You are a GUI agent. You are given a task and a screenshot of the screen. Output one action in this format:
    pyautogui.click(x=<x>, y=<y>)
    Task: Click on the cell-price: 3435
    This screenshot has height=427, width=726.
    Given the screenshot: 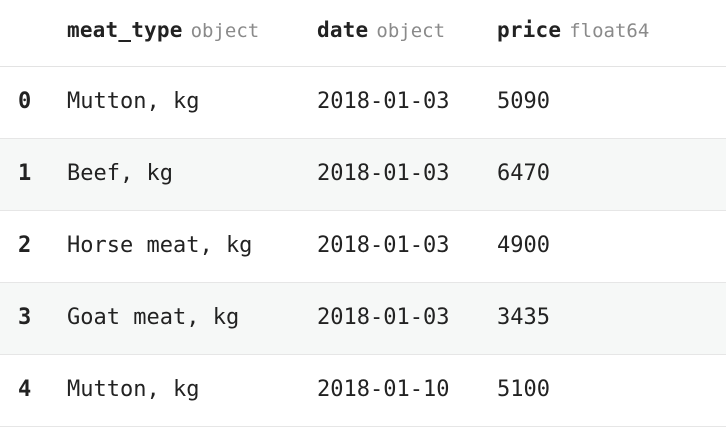 What is the action you would take?
    pyautogui.click(x=523, y=317)
    